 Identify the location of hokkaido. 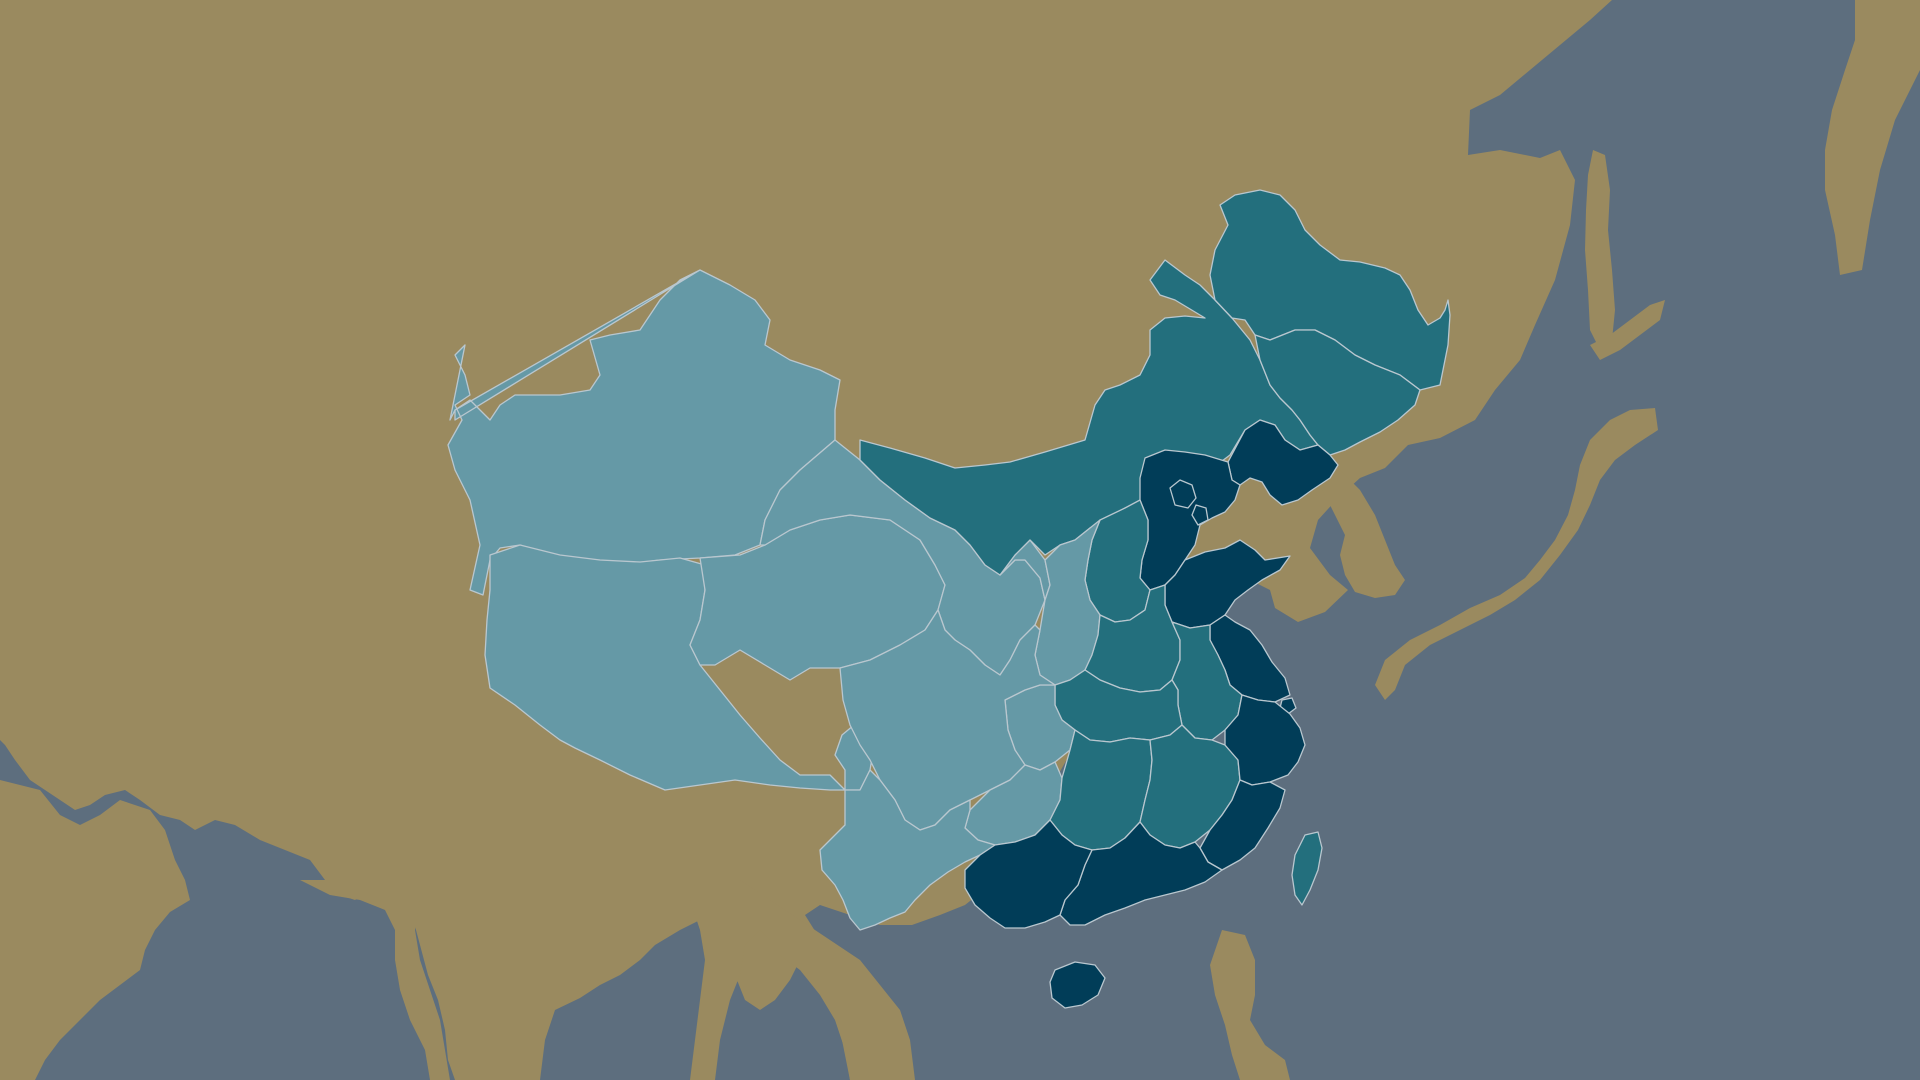
(1627, 330).